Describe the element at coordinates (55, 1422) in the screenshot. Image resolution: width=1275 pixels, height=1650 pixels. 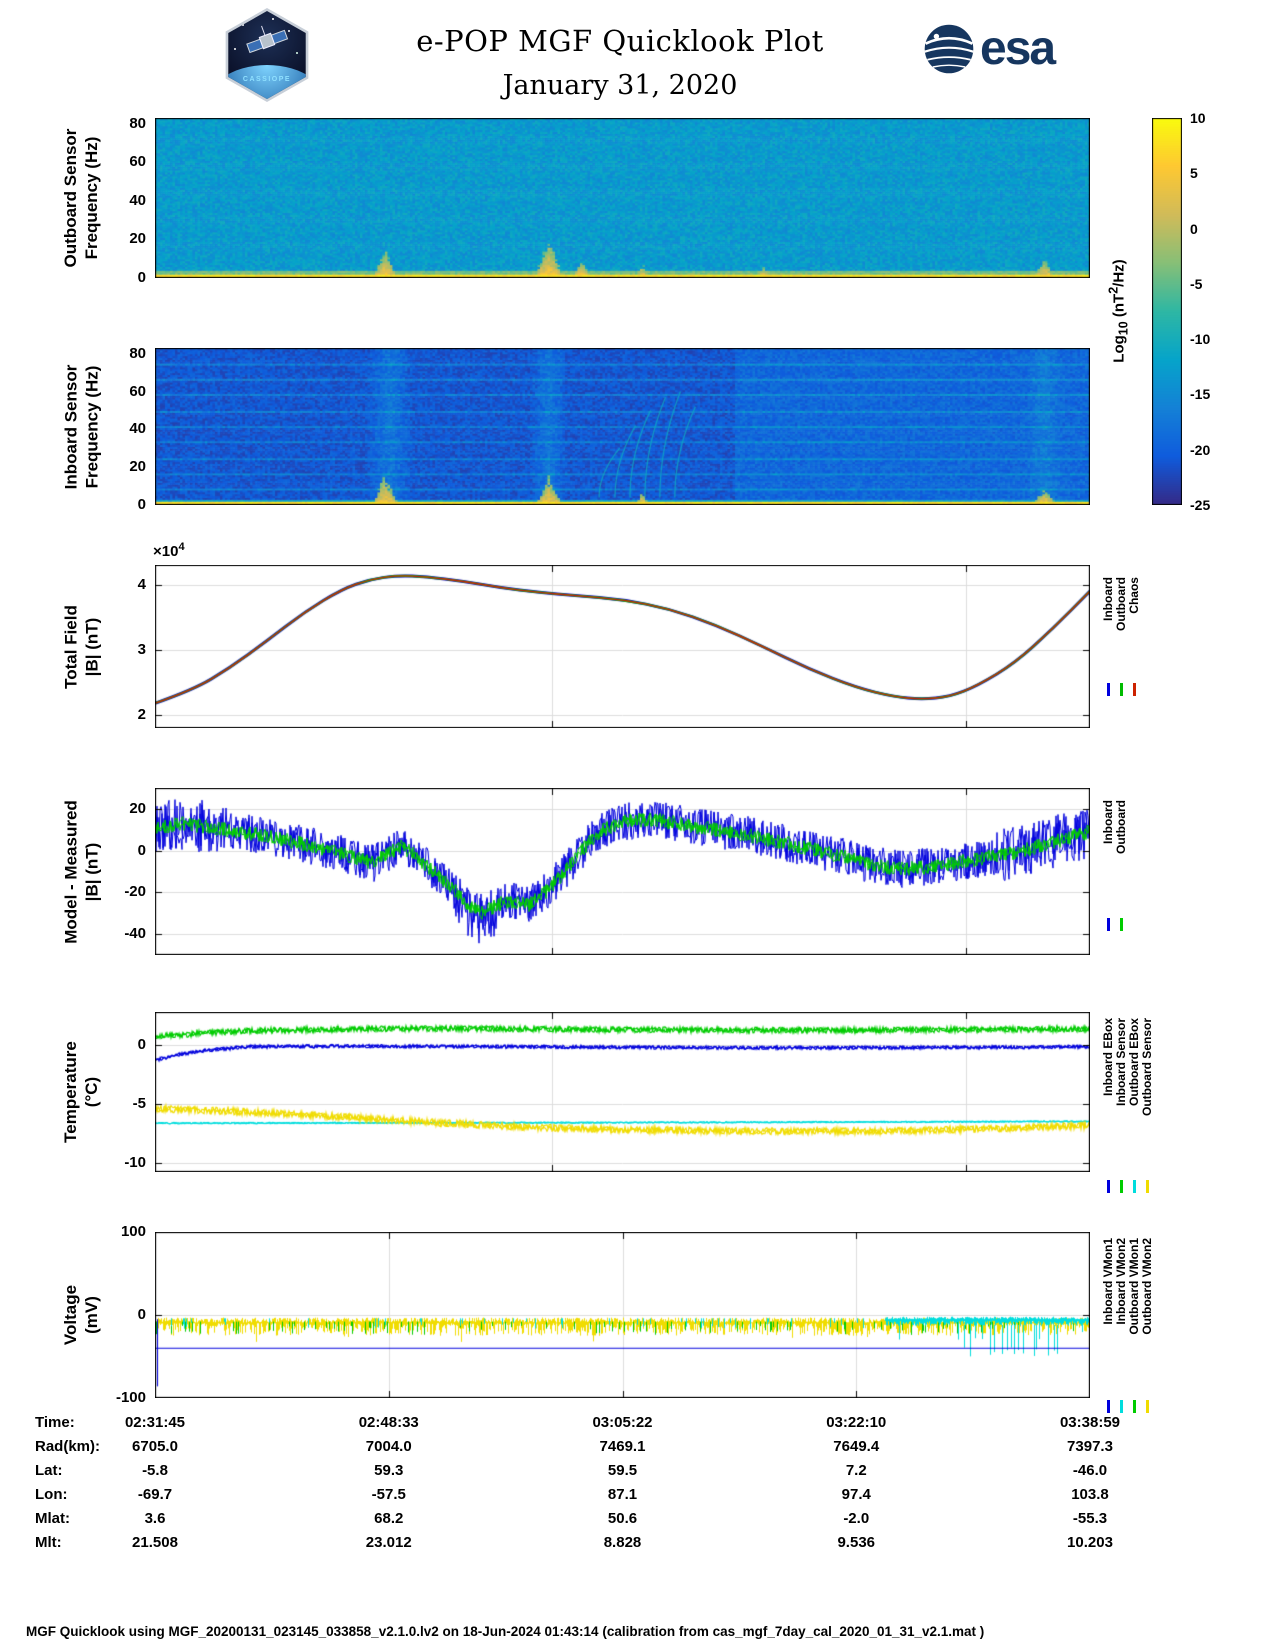
I see `table-row-label: Time:` at that location.